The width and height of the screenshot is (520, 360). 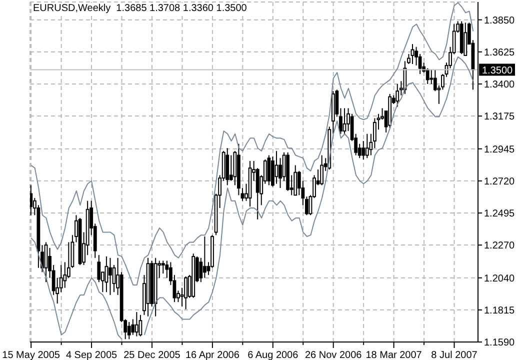 What do you see at coordinates (500, 246) in the screenshot?
I see `y-tick-label: 1.2270` at bounding box center [500, 246].